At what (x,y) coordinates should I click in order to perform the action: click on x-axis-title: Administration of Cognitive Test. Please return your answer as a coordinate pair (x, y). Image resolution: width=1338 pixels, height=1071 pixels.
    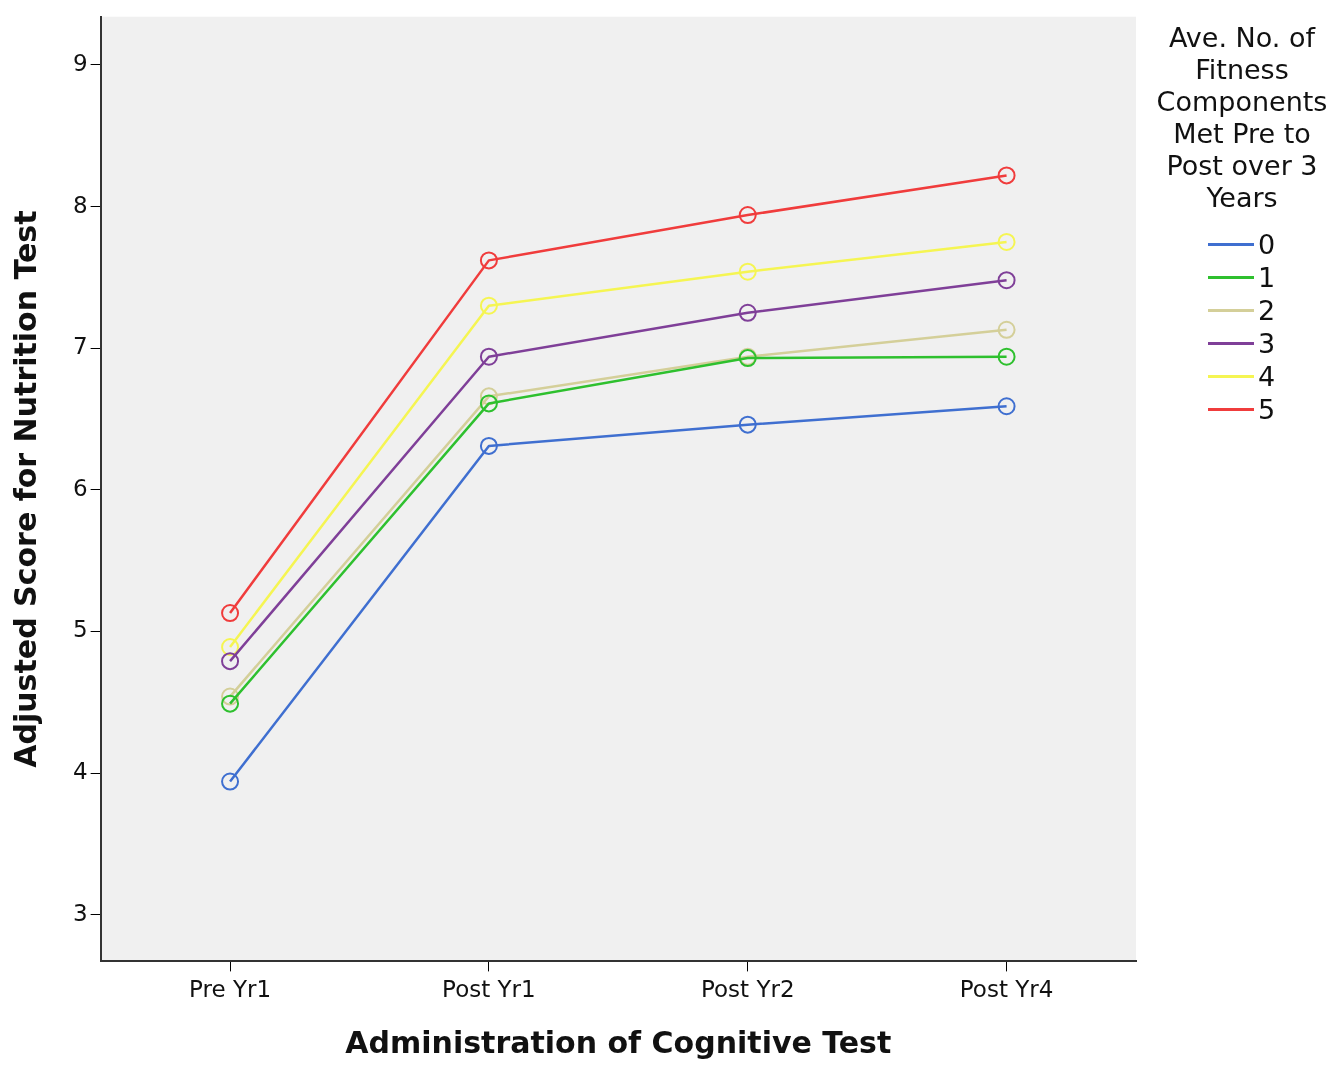
    Looking at the image, I should click on (618, 1042).